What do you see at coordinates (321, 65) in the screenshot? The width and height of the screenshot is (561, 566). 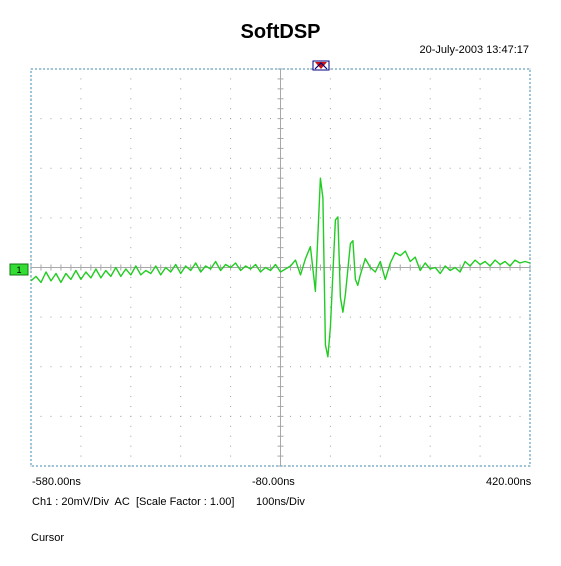 I see `trigger-position-marker` at bounding box center [321, 65].